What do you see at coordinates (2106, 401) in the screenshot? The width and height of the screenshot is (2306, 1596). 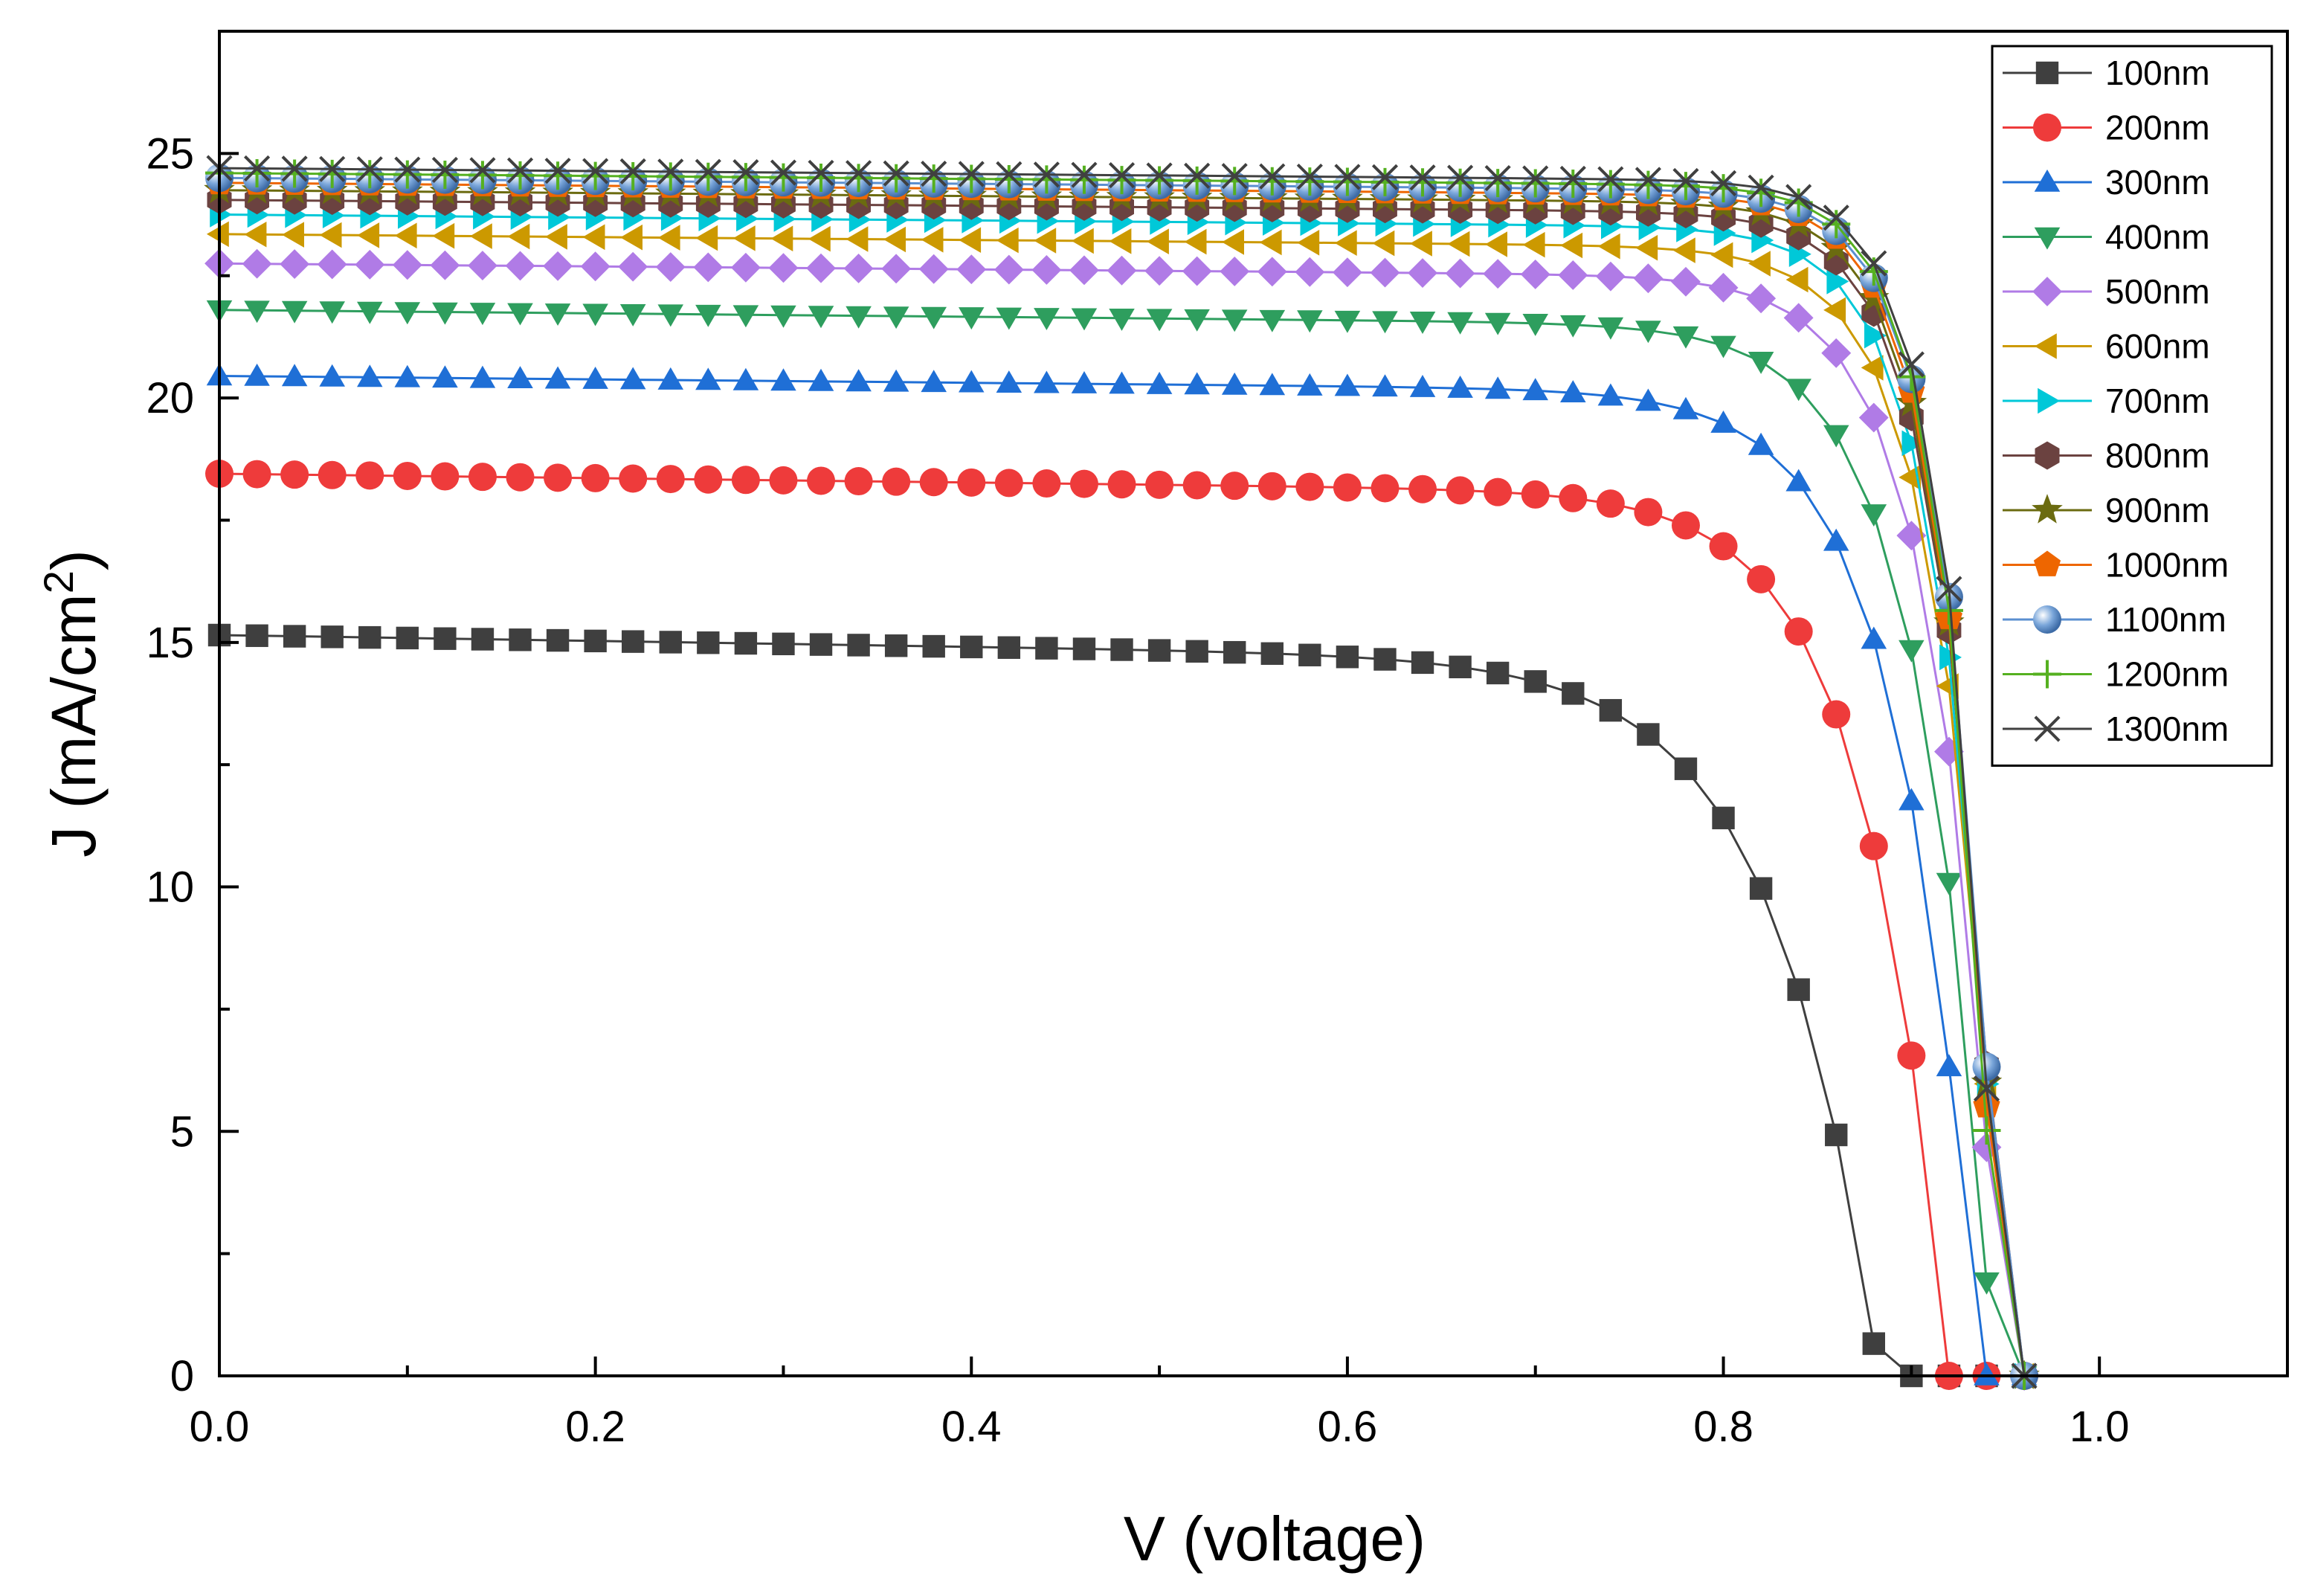 I see `legend-item: 700nm` at bounding box center [2106, 401].